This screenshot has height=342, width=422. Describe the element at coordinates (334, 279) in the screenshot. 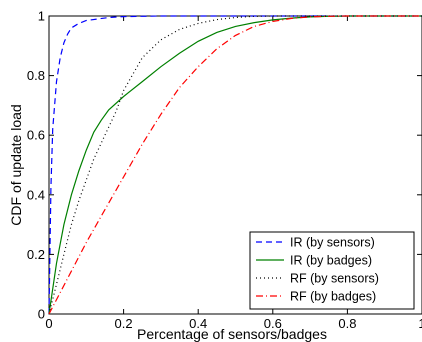

I see `legend-label: RF (by sensors)` at that location.